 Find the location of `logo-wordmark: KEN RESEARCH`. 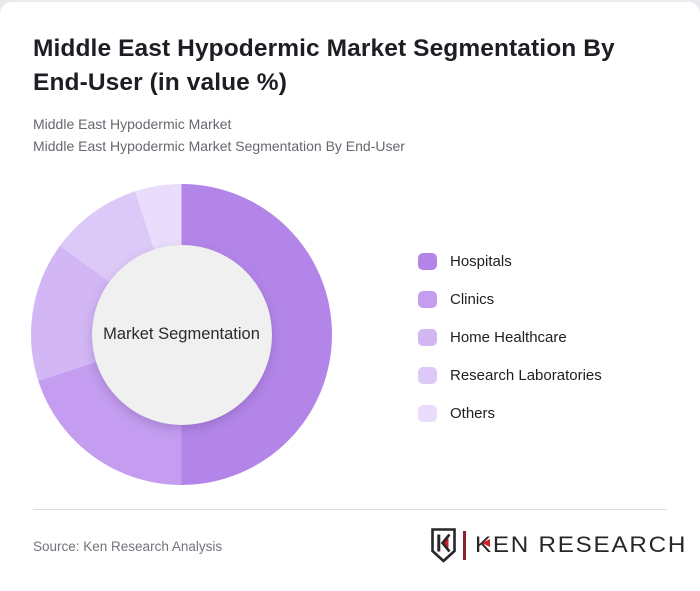

logo-wordmark: KEN RESEARCH is located at coordinates (581, 544).